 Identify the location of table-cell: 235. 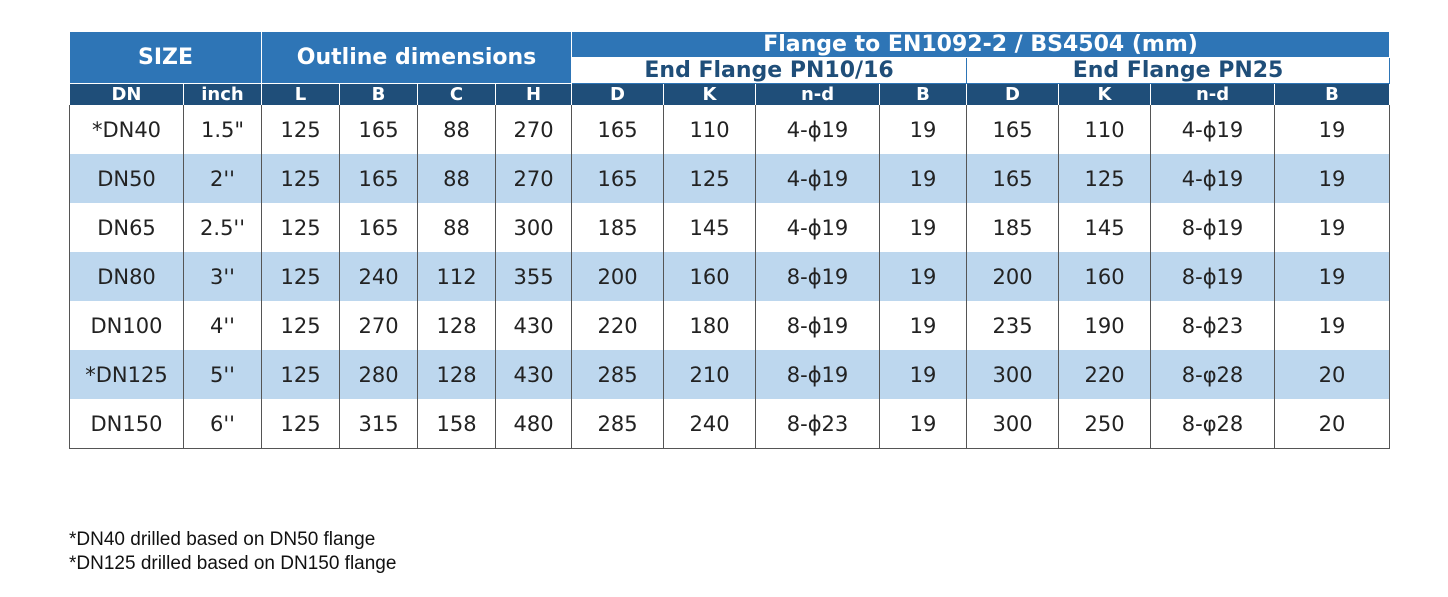
(1013, 325).